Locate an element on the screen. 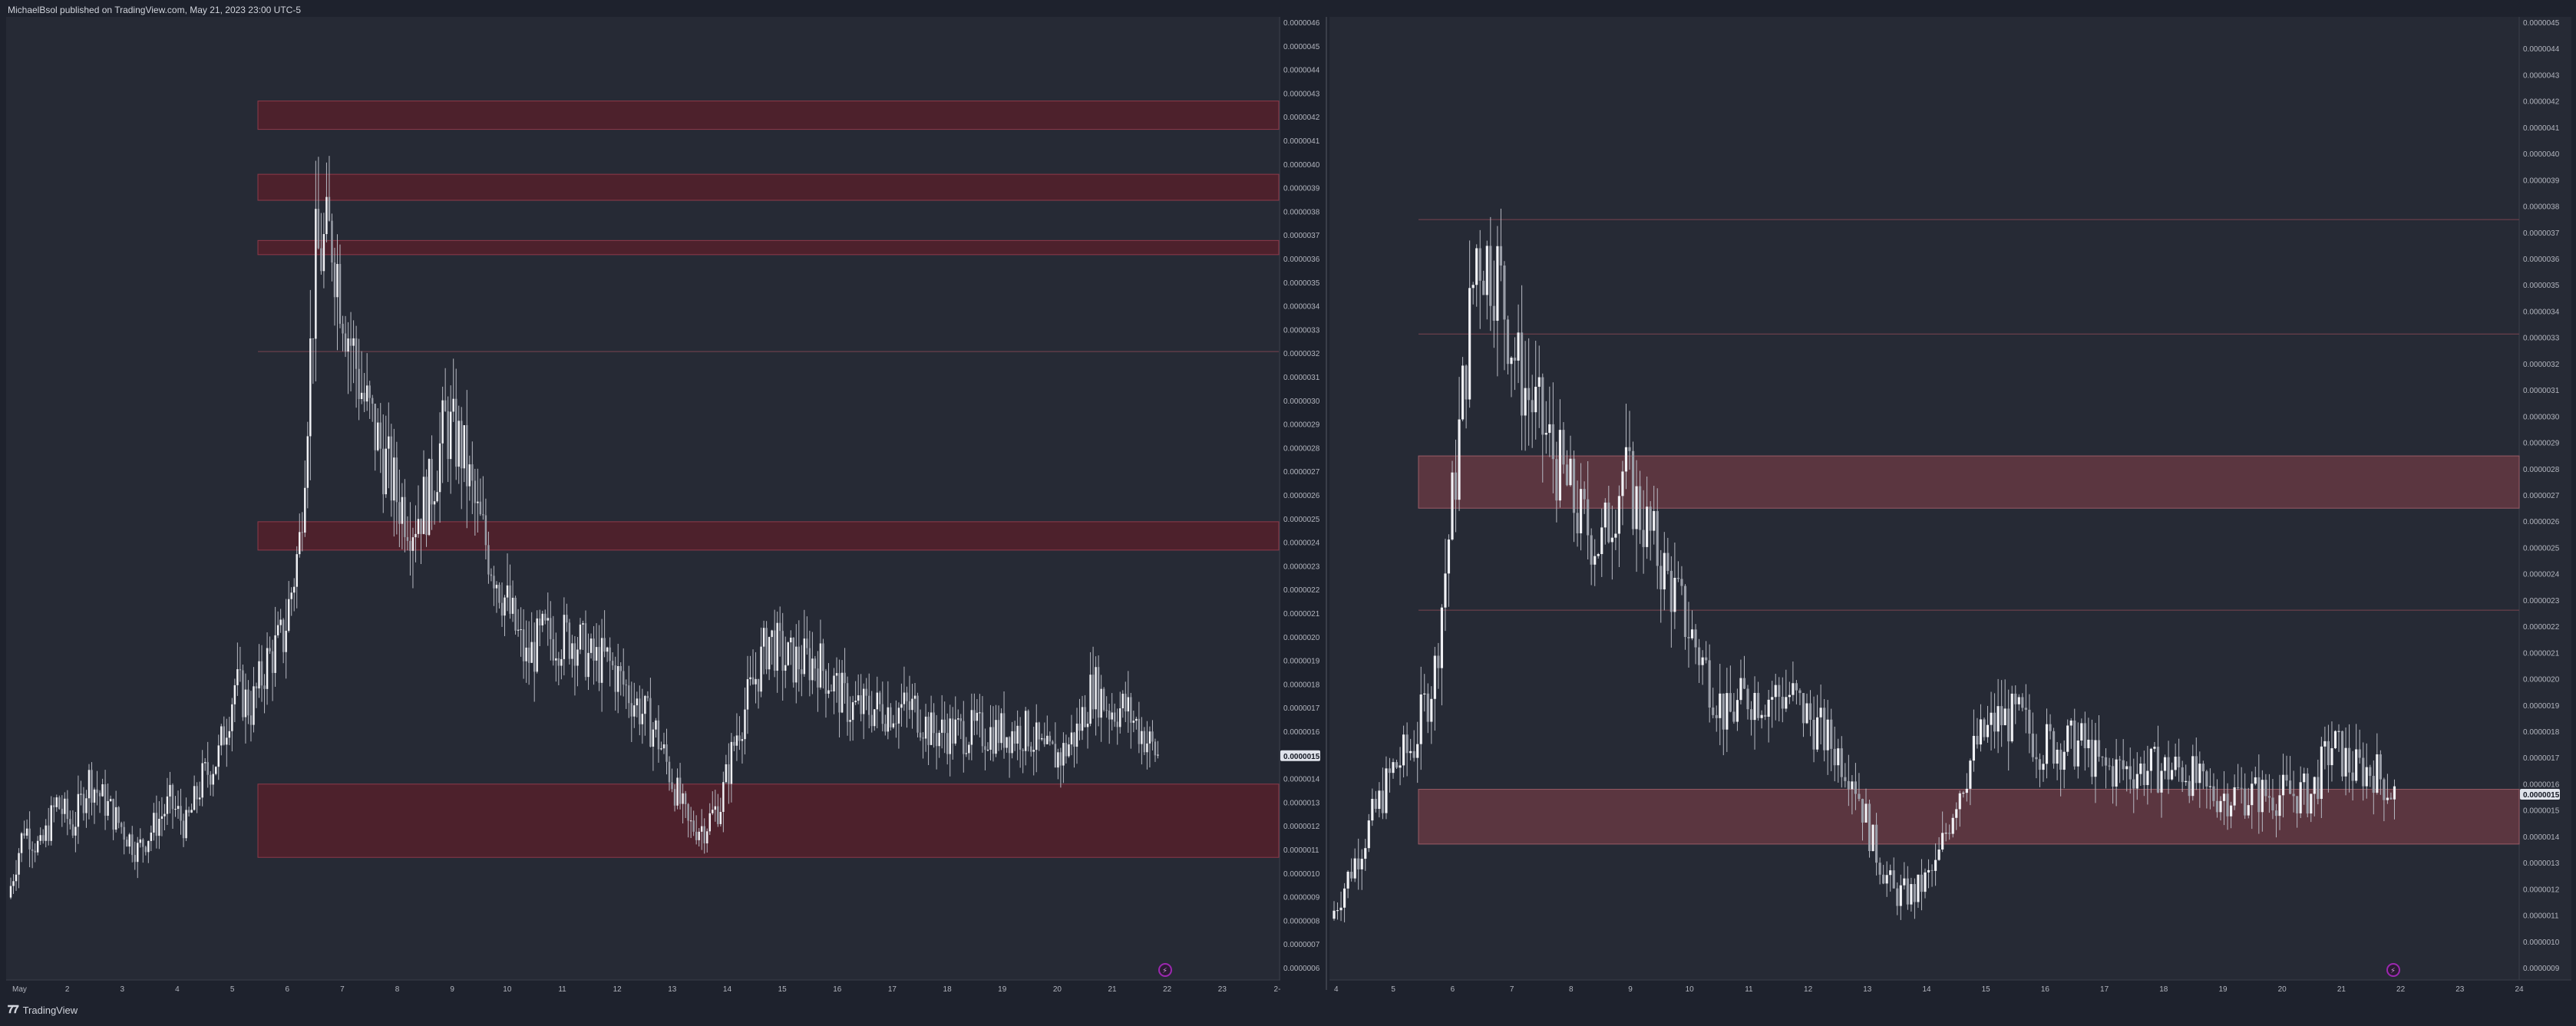 Image resolution: width=2576 pixels, height=1026 pixels. right-x-tick-label: 5 is located at coordinates (1393, 990).